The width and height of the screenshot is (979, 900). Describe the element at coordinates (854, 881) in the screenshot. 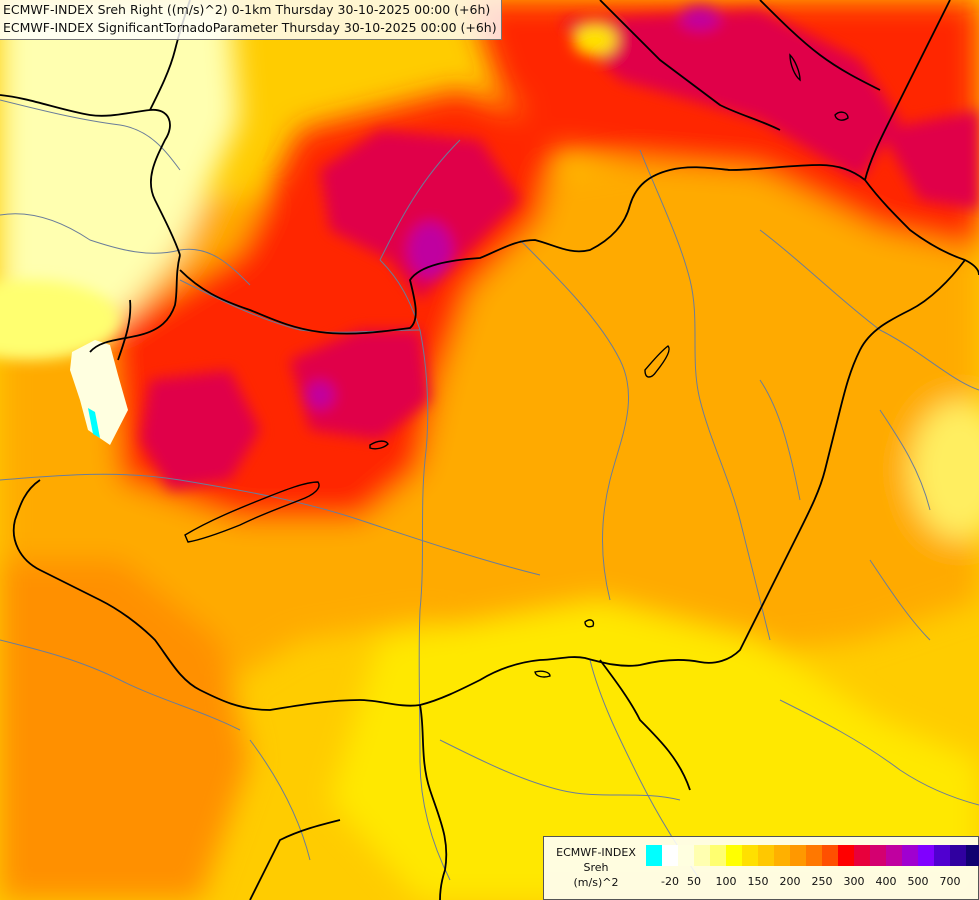

I see `legend-tick-label: 300` at that location.